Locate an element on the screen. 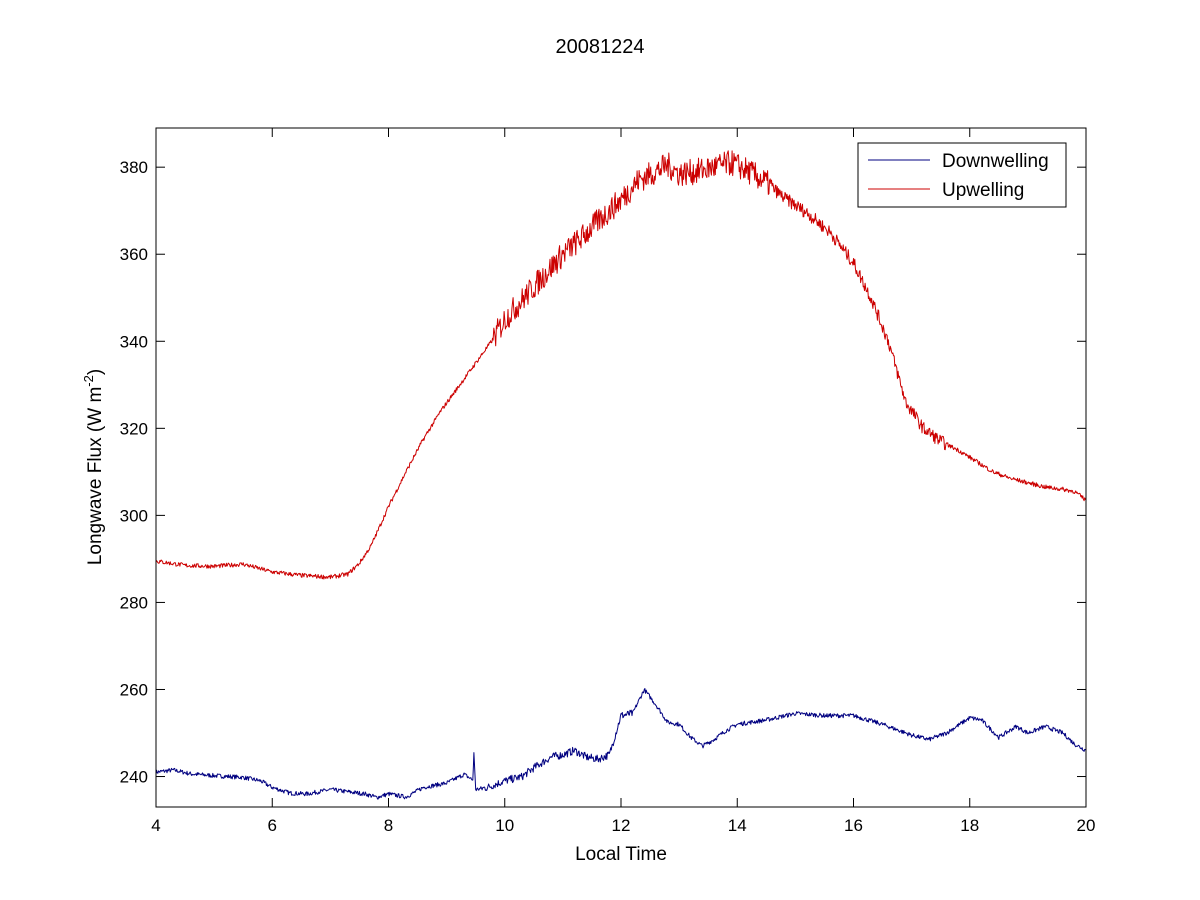 The width and height of the screenshot is (1200, 900). series-line-downwelling is located at coordinates (621, 744).